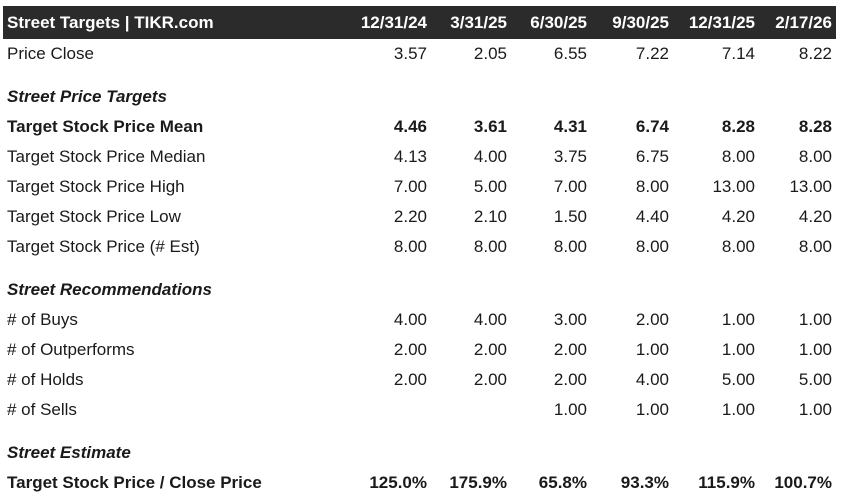 The image size is (842, 504). I want to click on row-label: Target Stock Price (# Est), so click(103, 246).